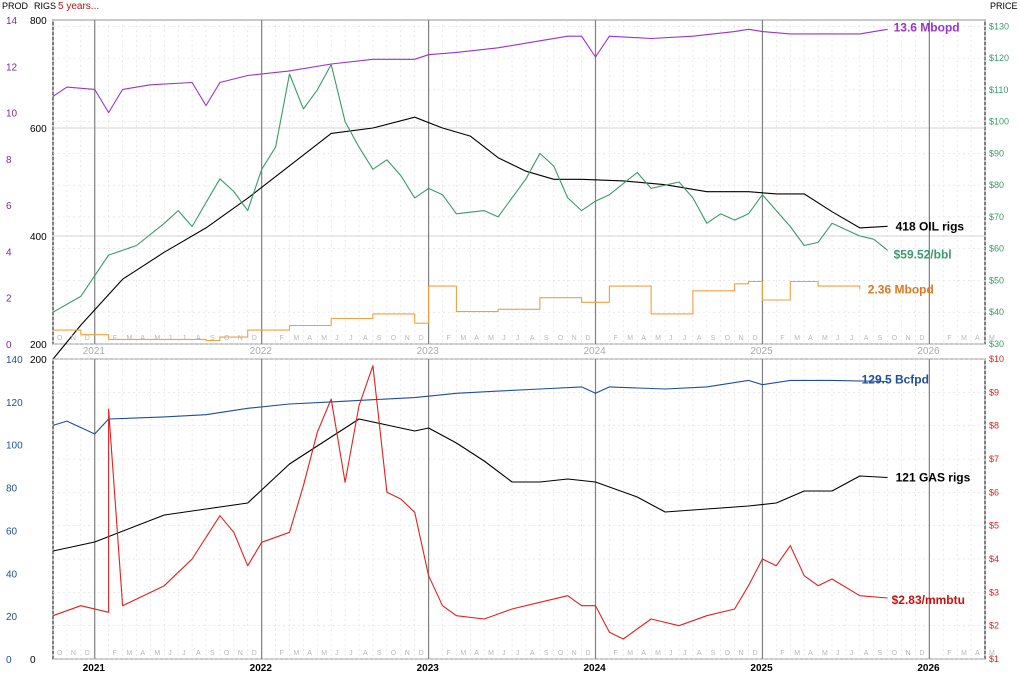  Describe the element at coordinates (14, 403) in the screenshot. I see `prod-tick-label: 120` at that location.